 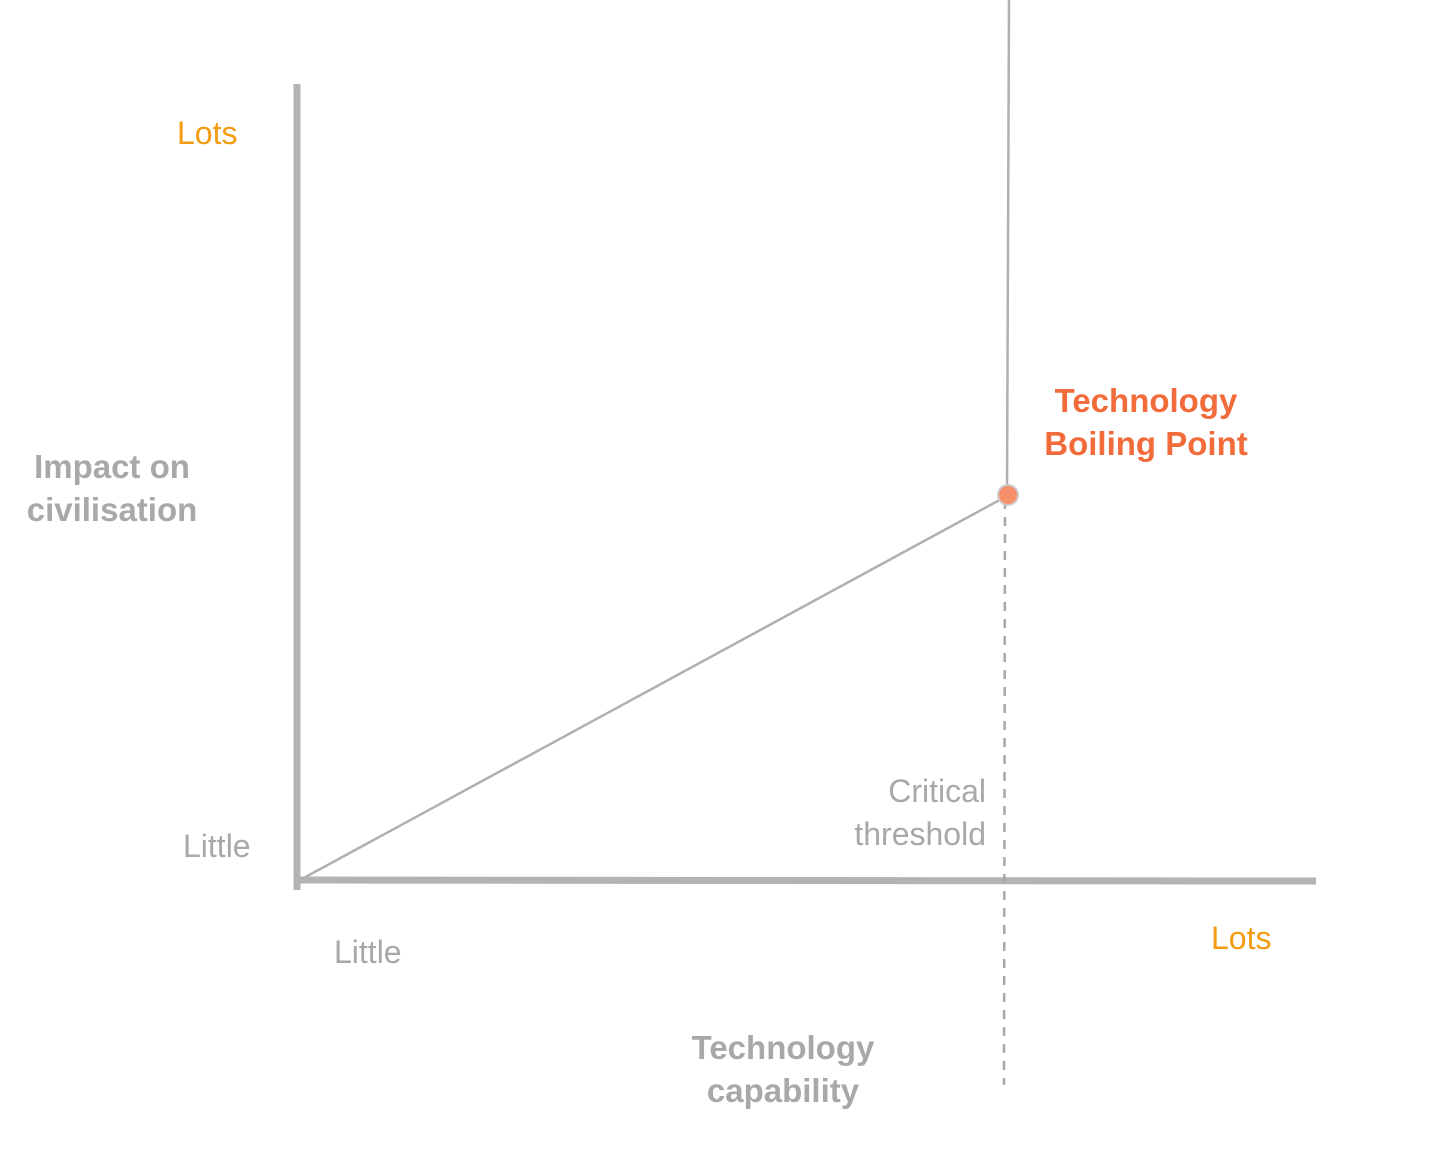 What do you see at coordinates (1008, 495) in the screenshot?
I see `boiling-point-marker` at bounding box center [1008, 495].